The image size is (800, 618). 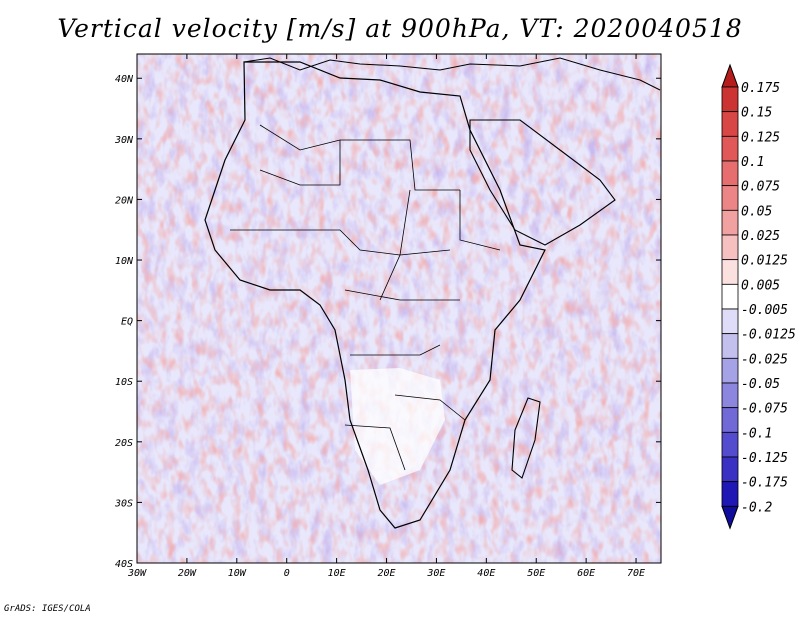 What do you see at coordinates (730, 75) in the screenshot?
I see `colorbar-top-arrow` at bounding box center [730, 75].